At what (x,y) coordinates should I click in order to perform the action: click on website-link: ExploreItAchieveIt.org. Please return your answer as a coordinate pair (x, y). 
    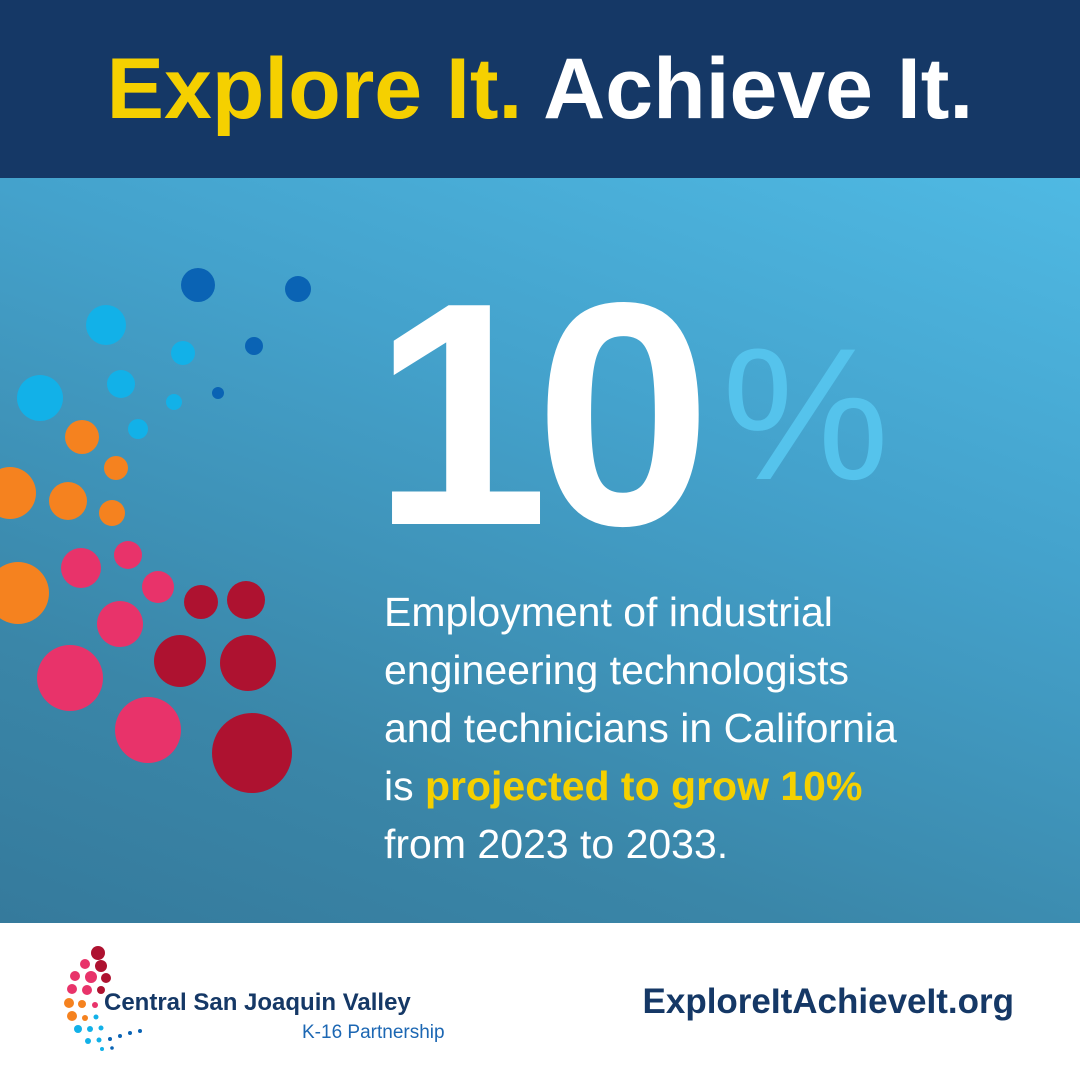
    Looking at the image, I should click on (828, 1001).